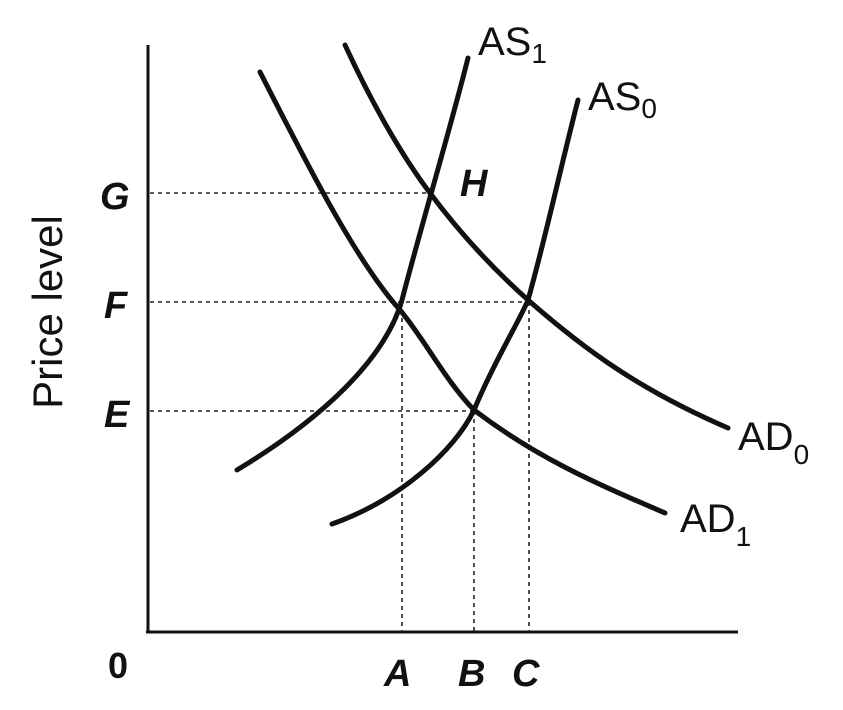 This screenshot has width=843, height=710. Describe the element at coordinates (116, 306) in the screenshot. I see `price-label-f: F` at that location.